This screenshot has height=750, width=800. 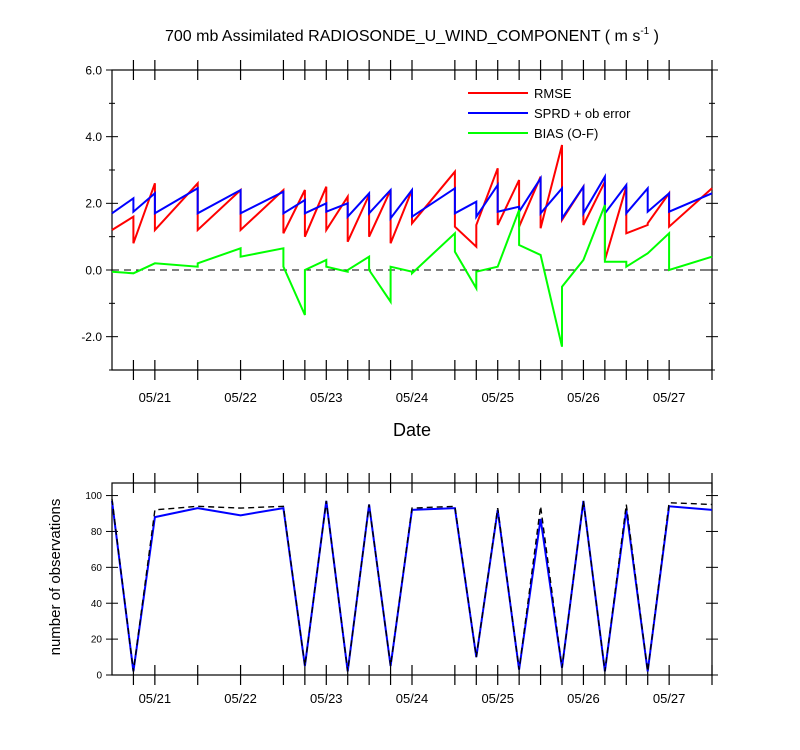 I want to click on series-line-bias-o-f-, so click(x=412, y=275).